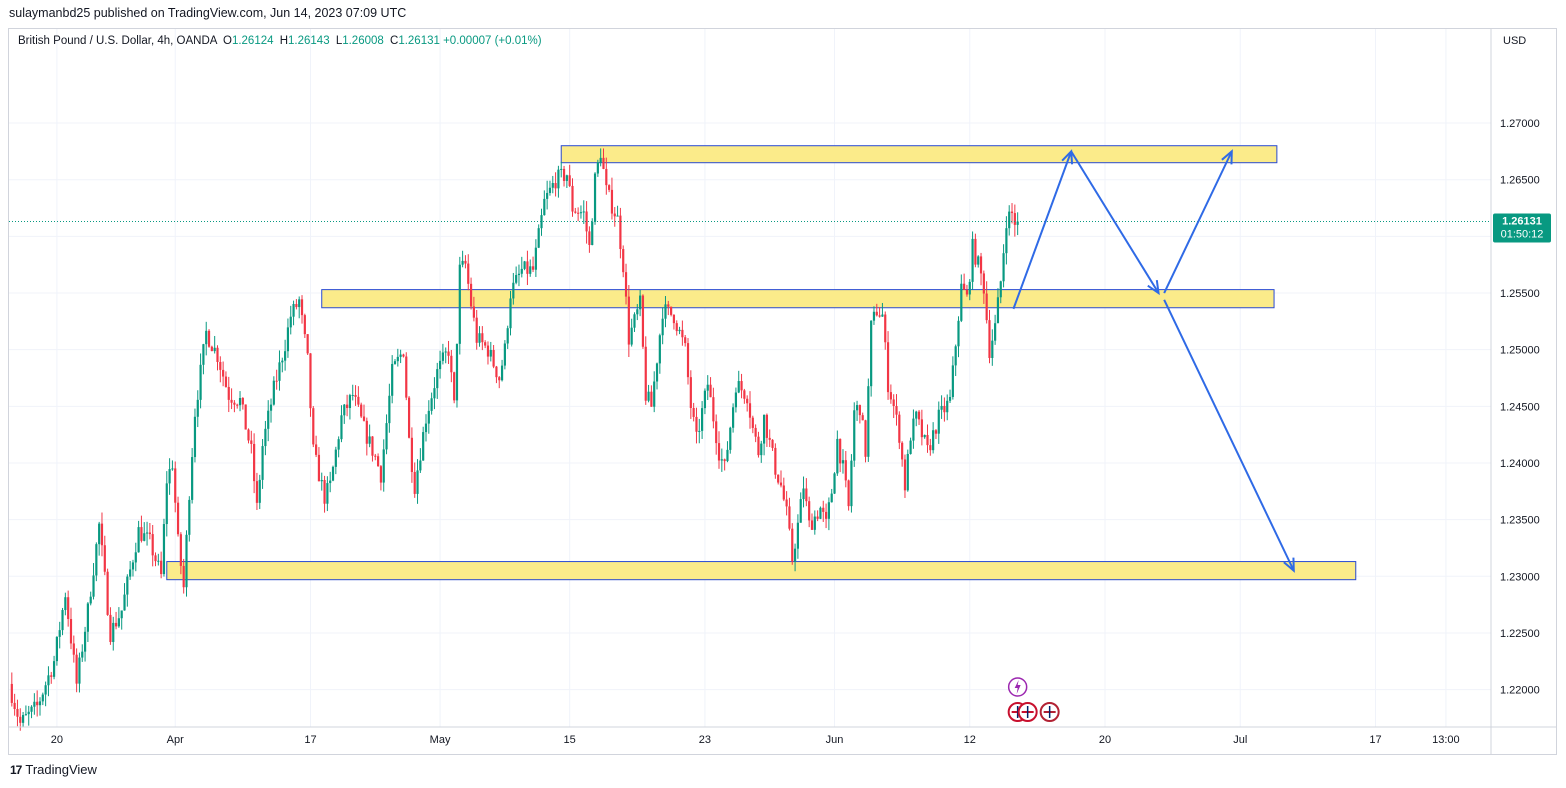  What do you see at coordinates (1520, 351) in the screenshot?
I see `y-tick-label: 1.25000` at bounding box center [1520, 351].